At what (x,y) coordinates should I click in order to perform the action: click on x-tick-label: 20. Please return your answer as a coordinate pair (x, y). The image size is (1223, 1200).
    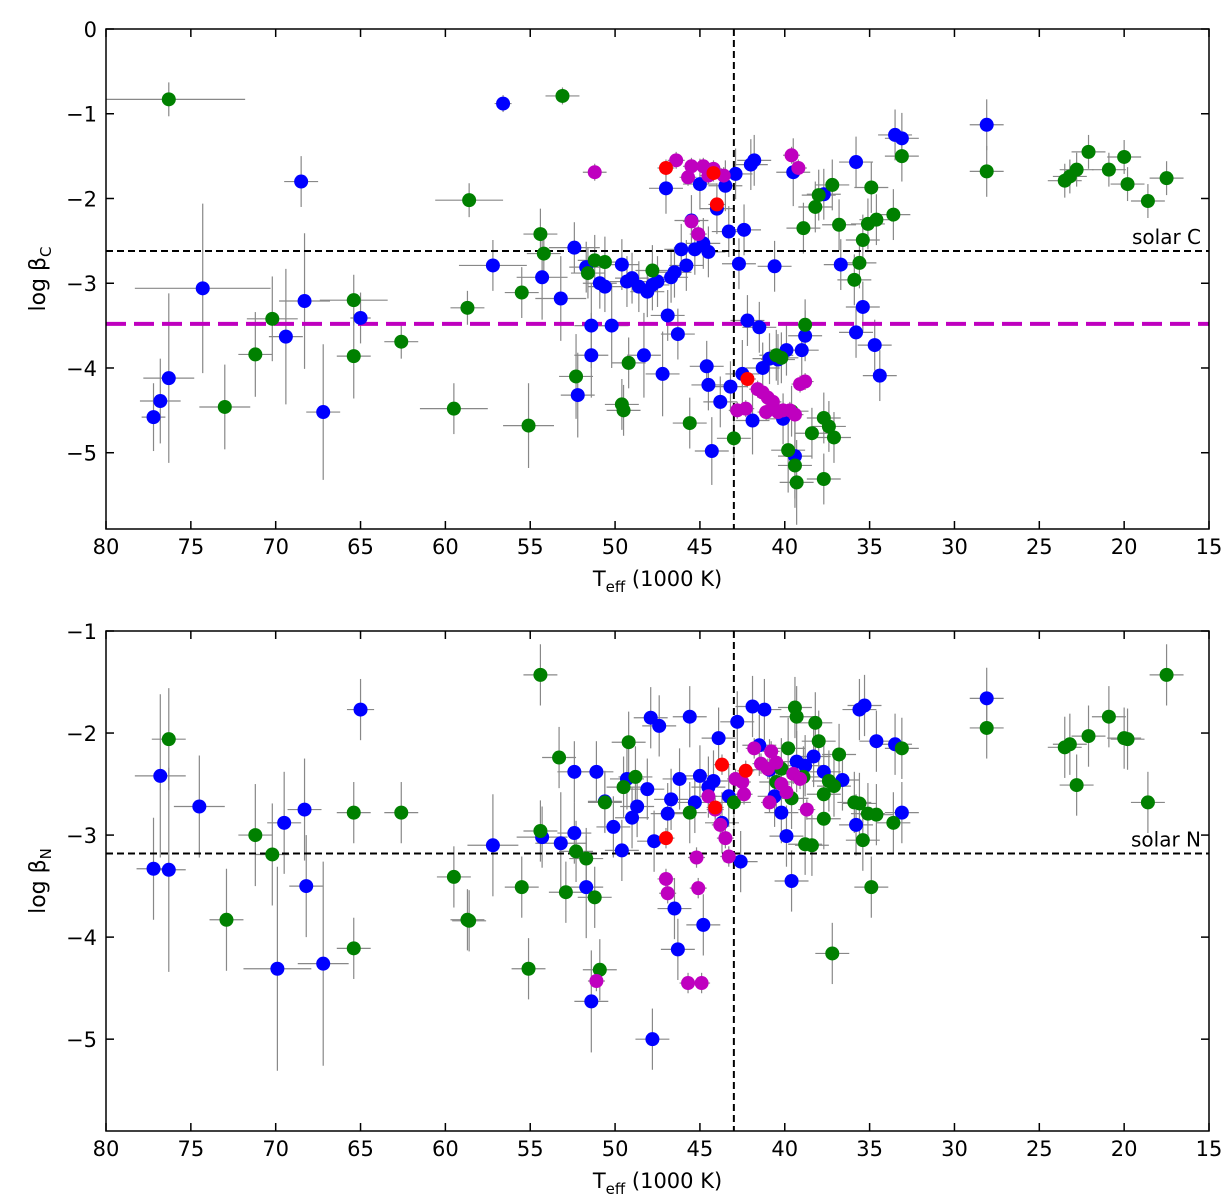
    Looking at the image, I should click on (1124, 1149).